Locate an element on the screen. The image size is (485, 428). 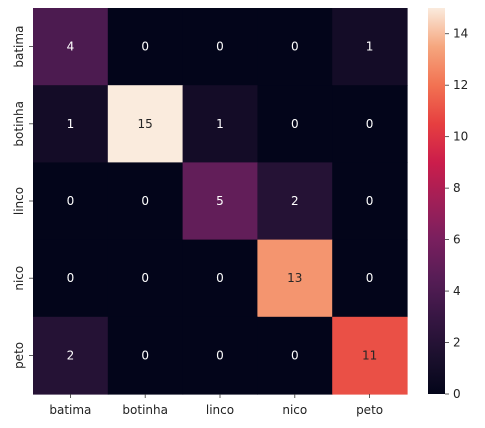
cell-label-batima-botinha: 0 is located at coordinates (145, 47).